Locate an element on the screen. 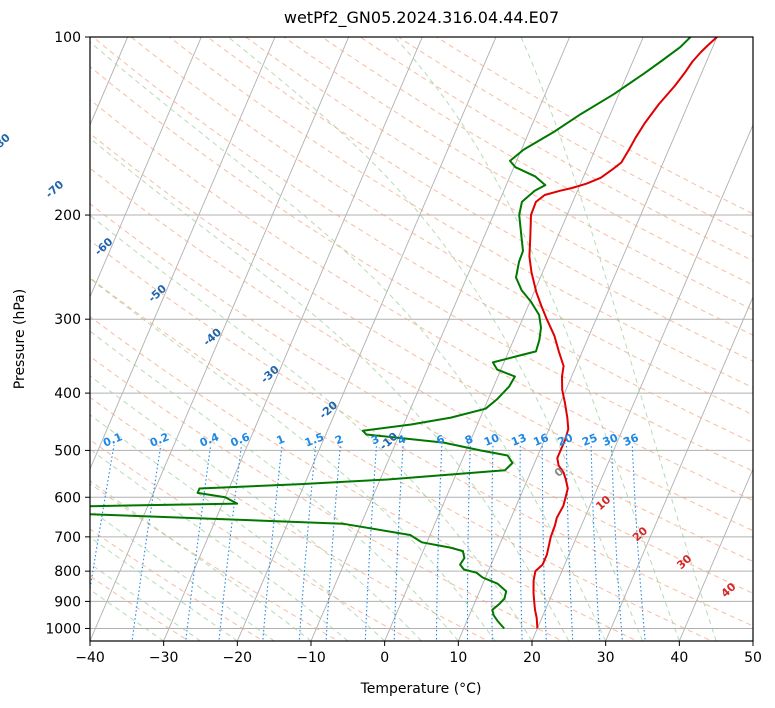  adiabat-value-label: 40 is located at coordinates (729, 590).